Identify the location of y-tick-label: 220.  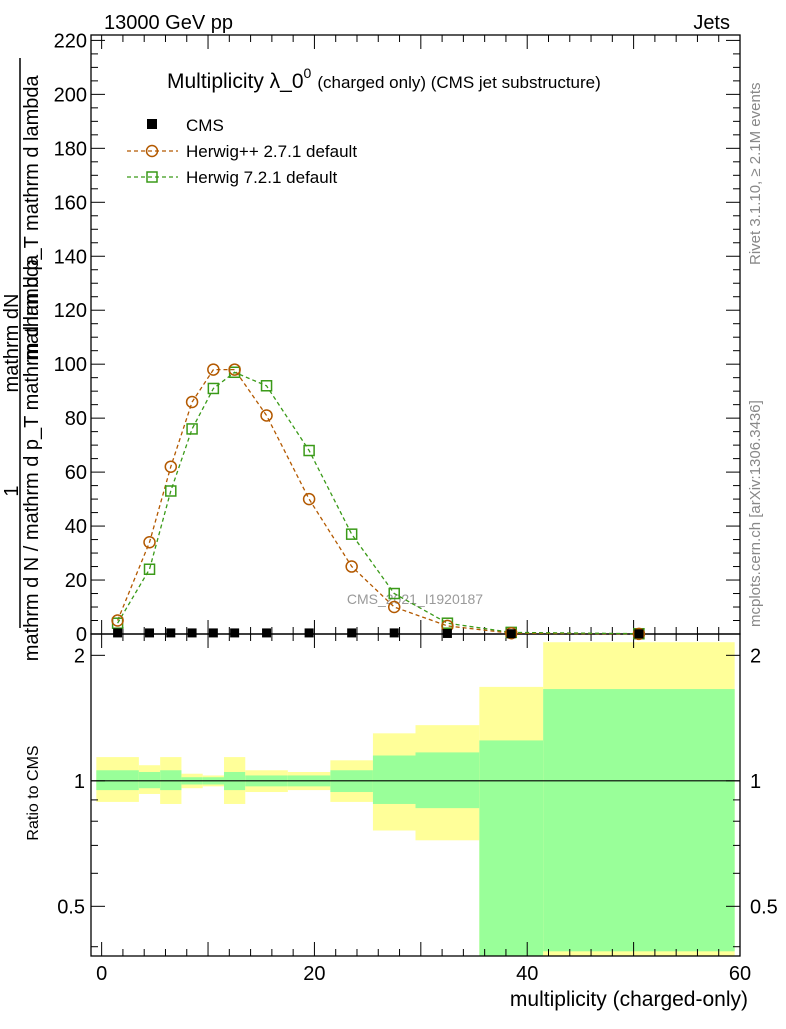
(70, 41).